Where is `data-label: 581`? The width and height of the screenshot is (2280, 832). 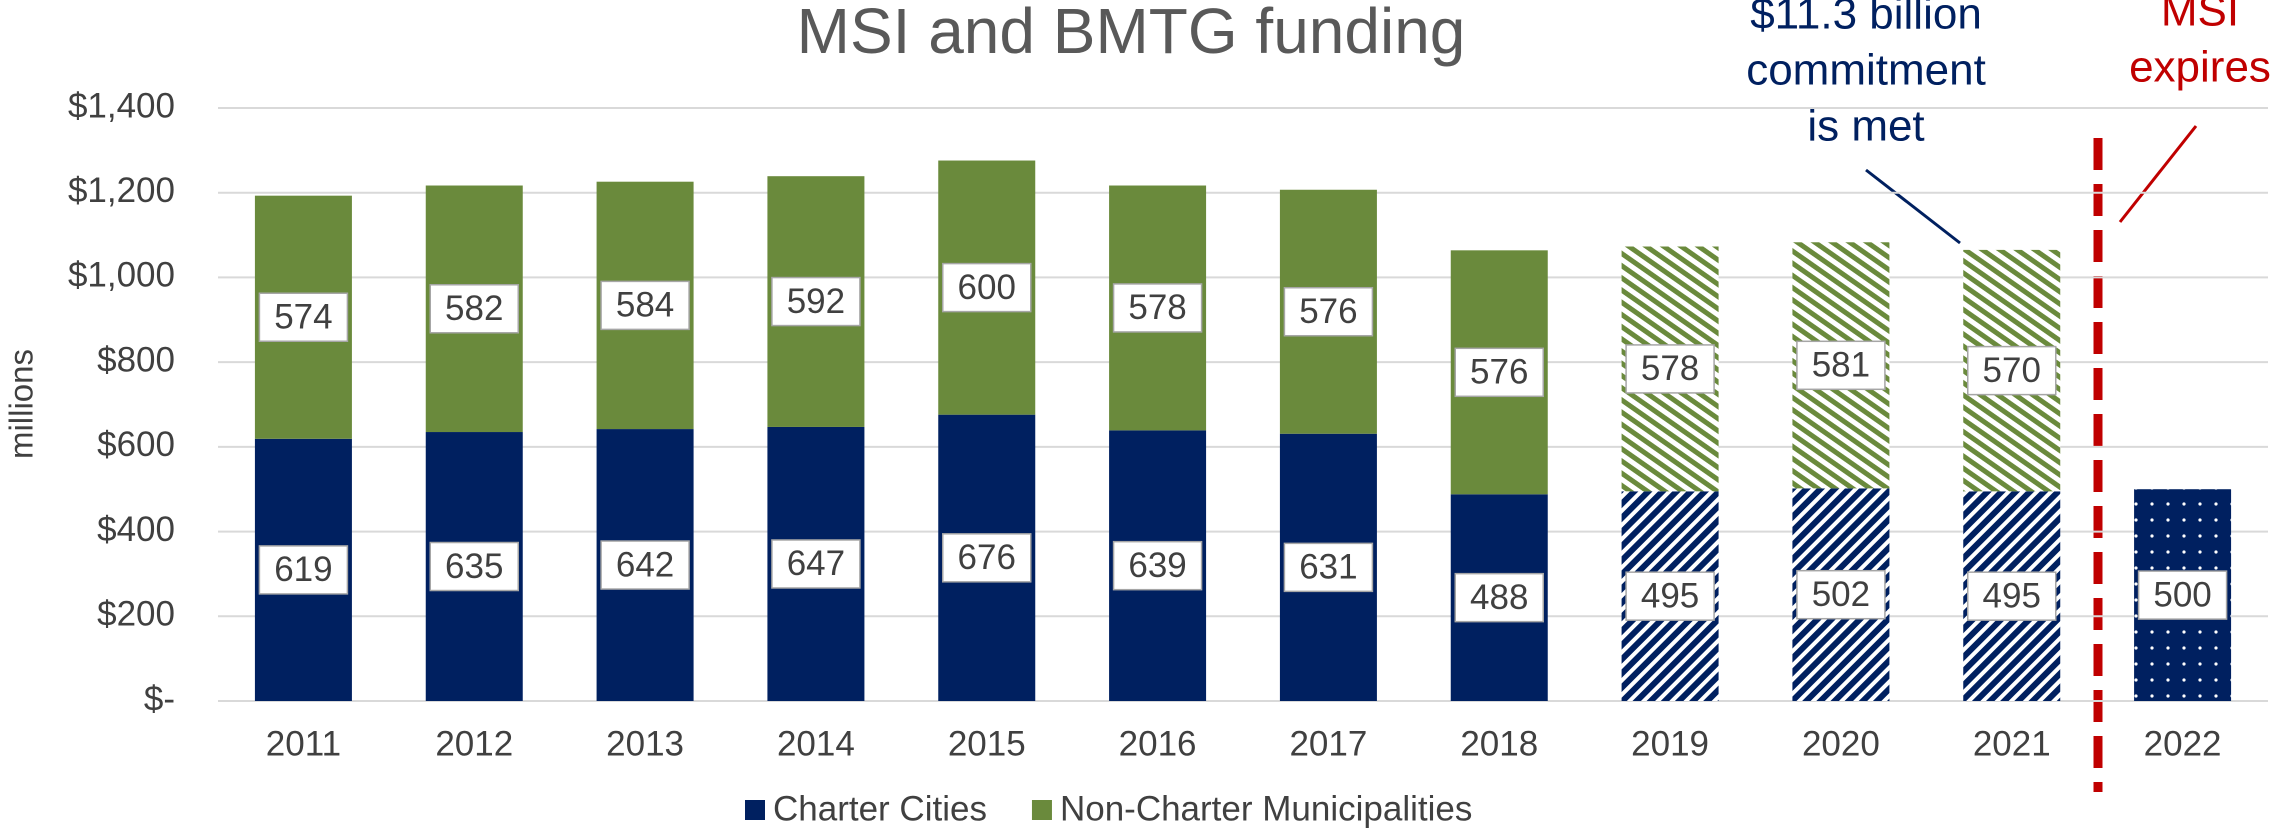 data-label: 581 is located at coordinates (1841, 365).